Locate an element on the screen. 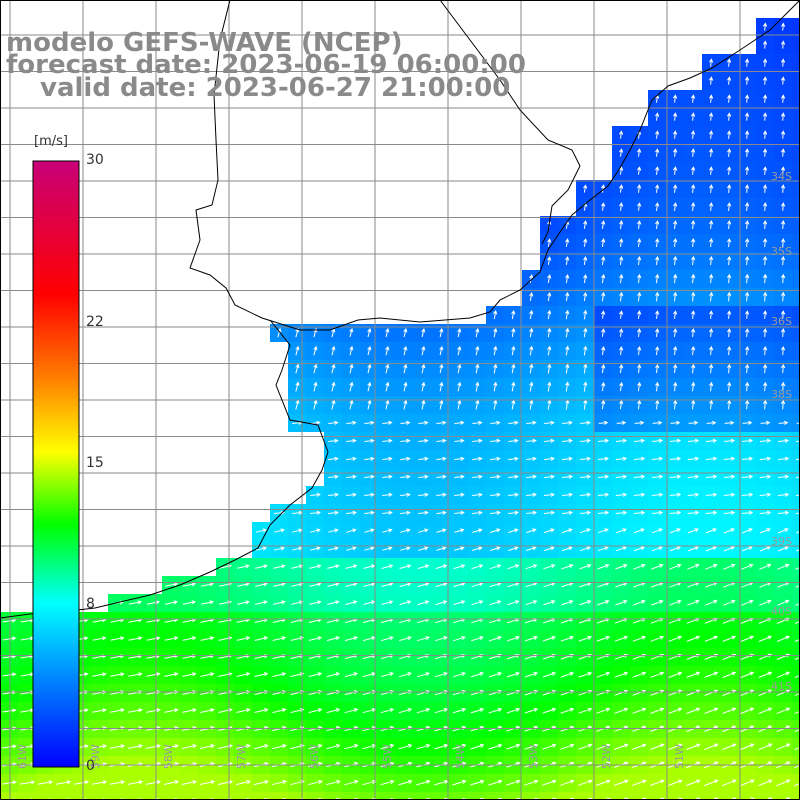 This screenshot has height=800, width=800. lon-label: 53W is located at coordinates (533, 756).